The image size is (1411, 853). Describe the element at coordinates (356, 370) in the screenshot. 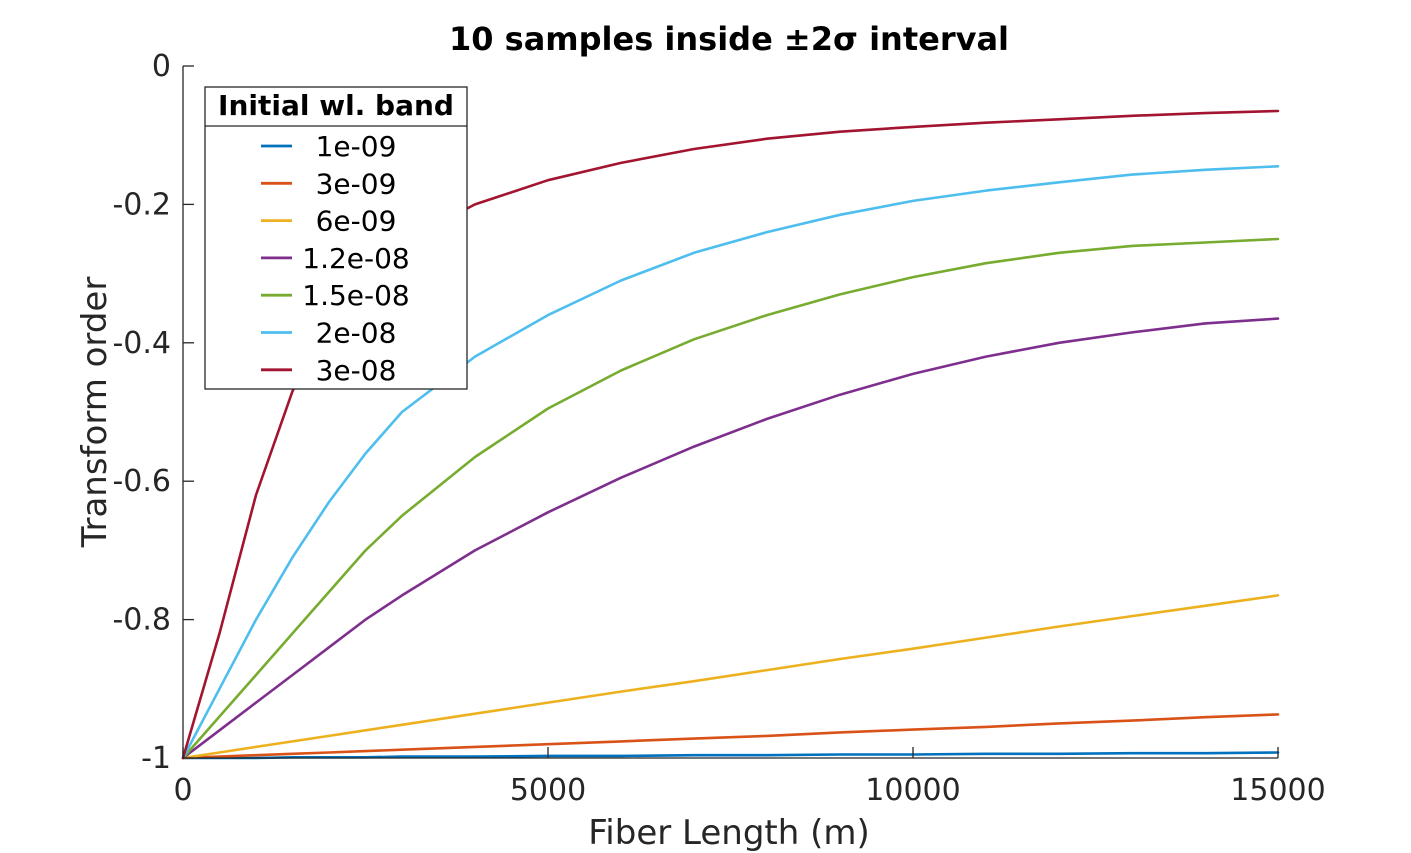

I see `legend-label-6: 3e-08` at that location.